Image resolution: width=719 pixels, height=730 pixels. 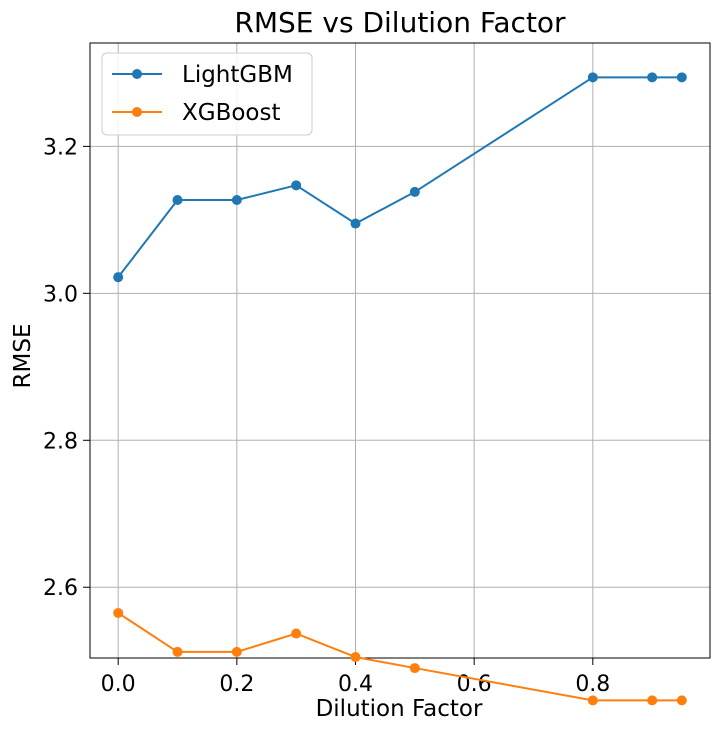 I want to click on y-tick-label: 2.8, so click(x=60, y=441).